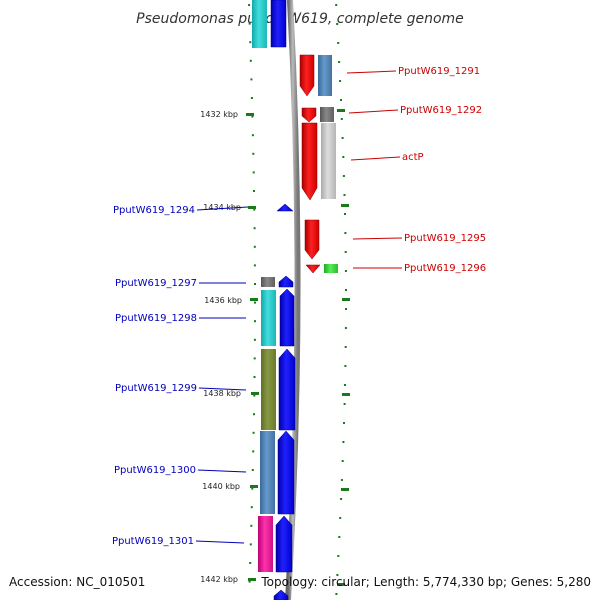 This screenshot has width=600, height=600. What do you see at coordinates (341, 299) in the screenshot?
I see `outer-scale-dots` at bounding box center [341, 299].